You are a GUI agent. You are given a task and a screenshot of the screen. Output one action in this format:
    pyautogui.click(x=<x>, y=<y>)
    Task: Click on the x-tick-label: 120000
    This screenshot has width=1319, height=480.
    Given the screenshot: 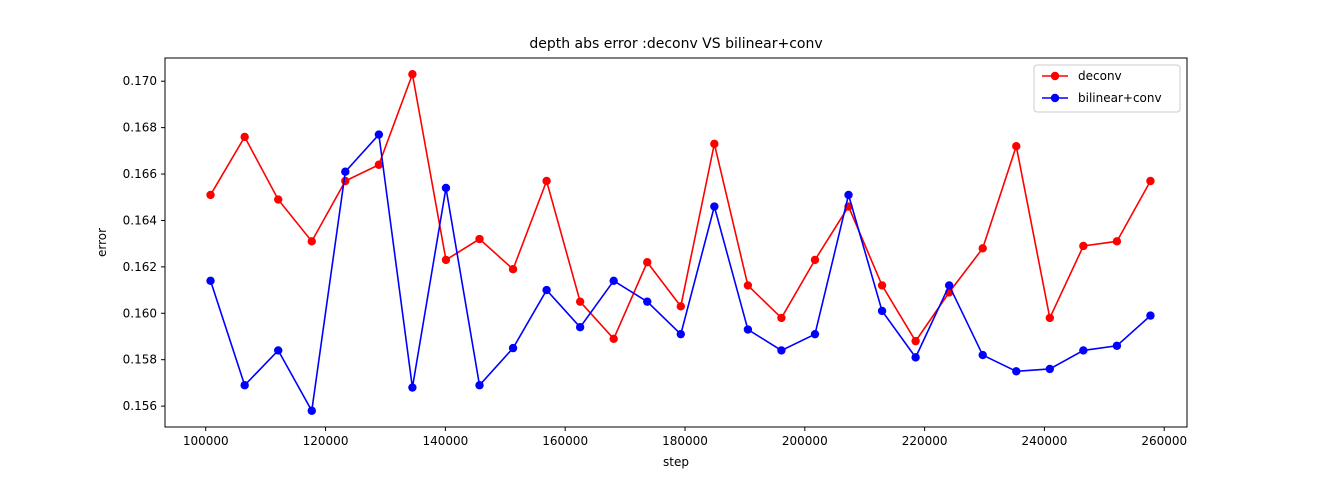 What is the action you would take?
    pyautogui.click(x=326, y=441)
    